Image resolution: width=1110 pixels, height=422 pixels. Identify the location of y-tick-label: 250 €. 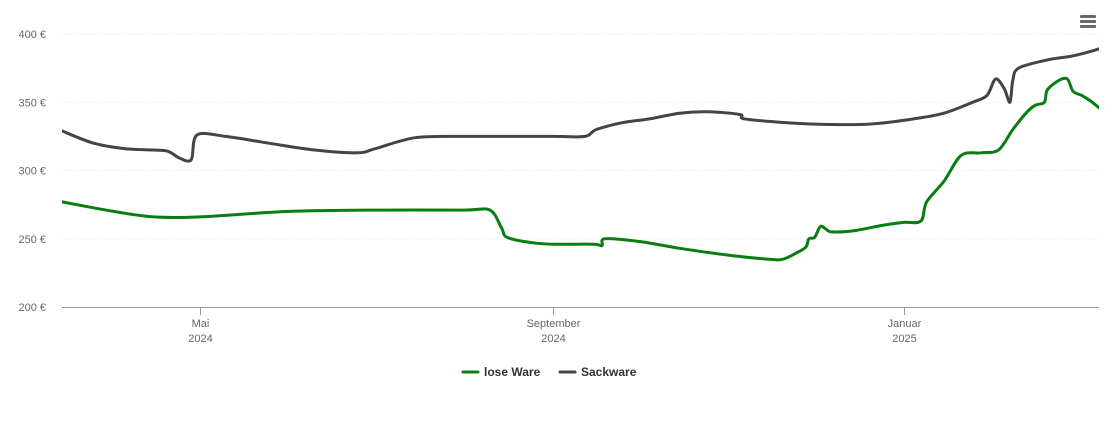
(32, 240).